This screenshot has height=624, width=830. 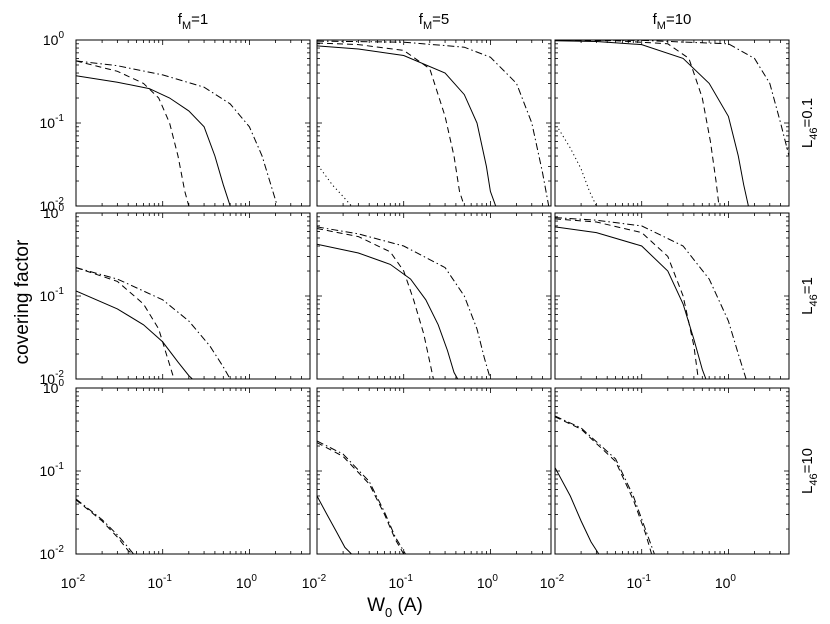 I want to click on x-axis-title: W0 (A), so click(x=395, y=607).